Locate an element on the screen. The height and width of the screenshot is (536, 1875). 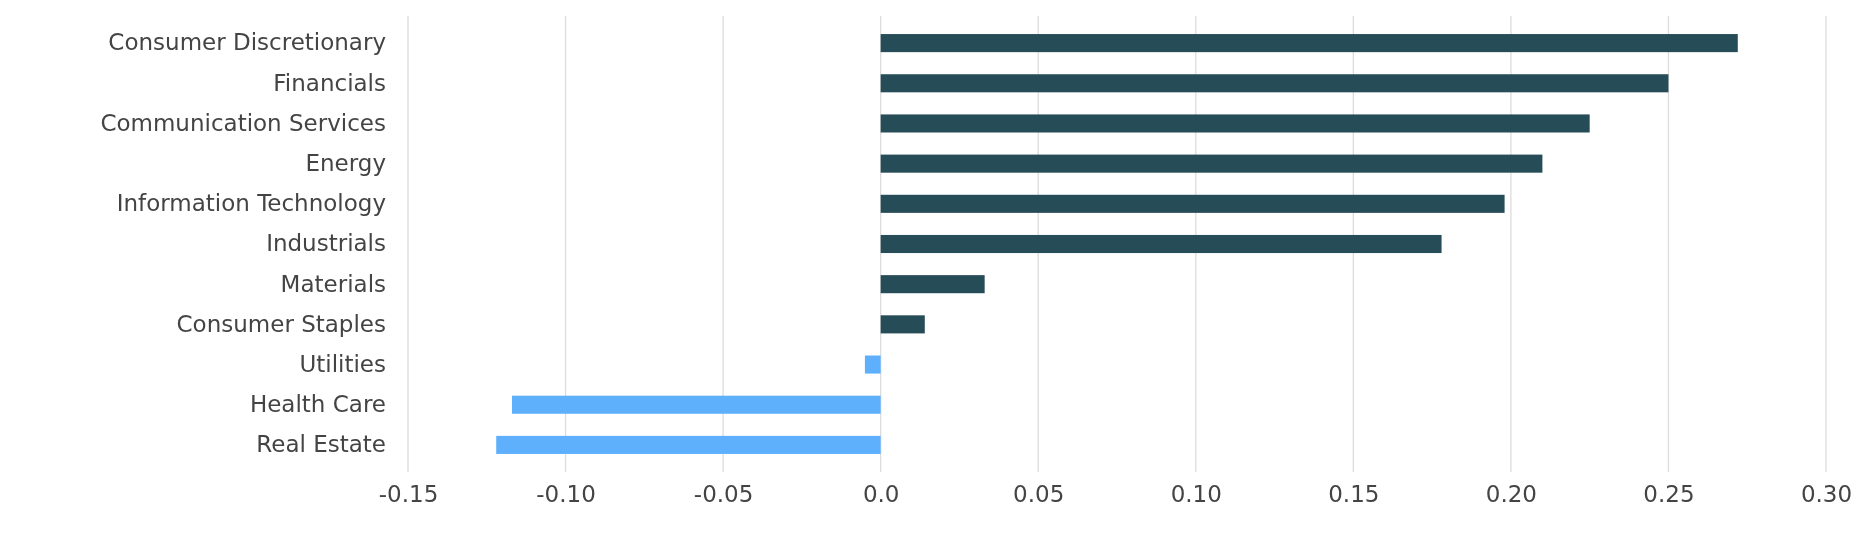
x-tick-label: 0.15 is located at coordinates (1354, 494).